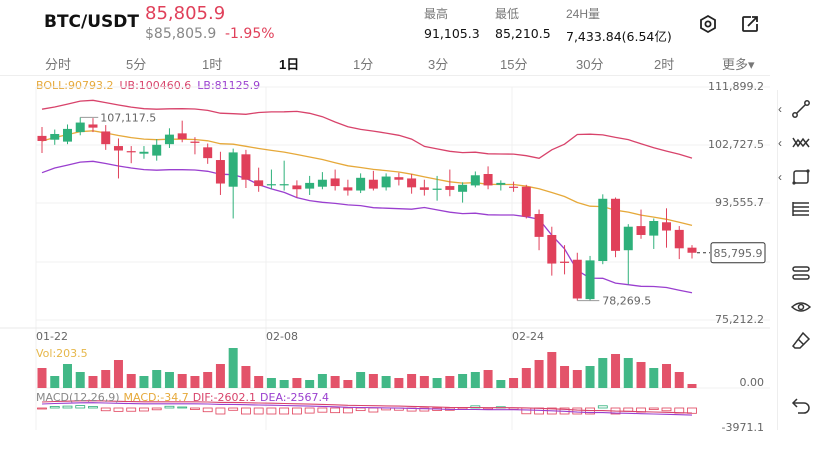 The width and height of the screenshot is (828, 466). What do you see at coordinates (801, 341) in the screenshot?
I see `eraser-icon` at bounding box center [801, 341].